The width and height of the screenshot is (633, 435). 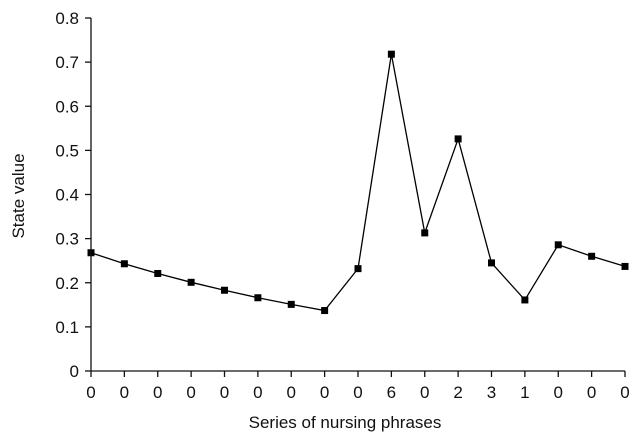 I want to click on y-tick-label: 0.1, so click(x=67, y=327).